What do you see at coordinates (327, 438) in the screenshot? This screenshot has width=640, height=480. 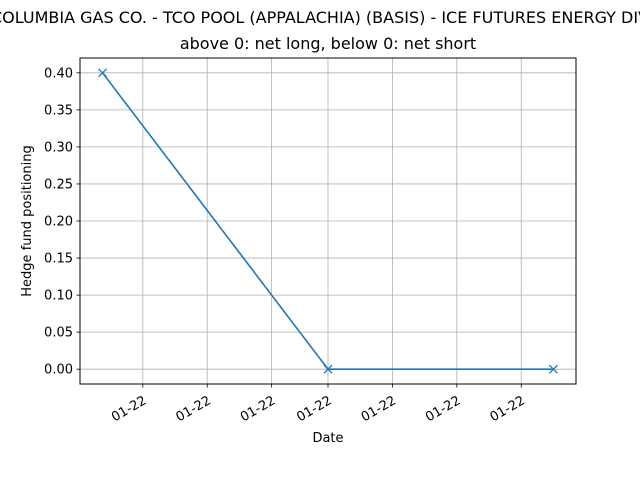 I see `x-axis-label: Date` at bounding box center [327, 438].